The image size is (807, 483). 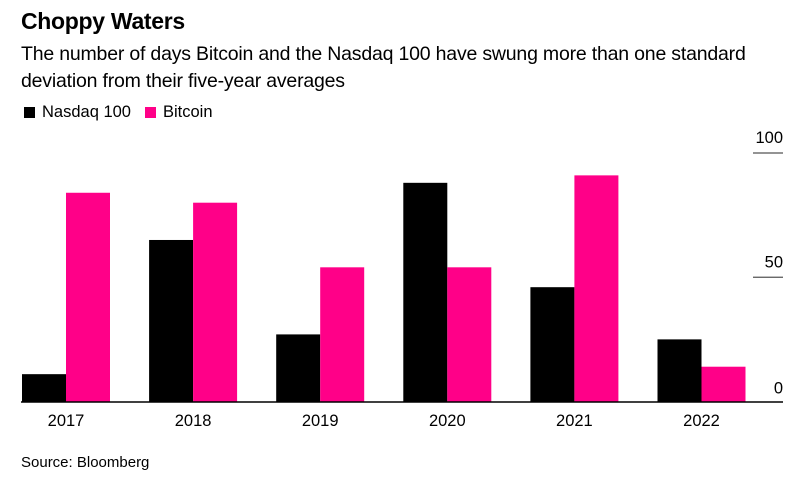 I want to click on x-tick-label: 2017, so click(x=66, y=421).